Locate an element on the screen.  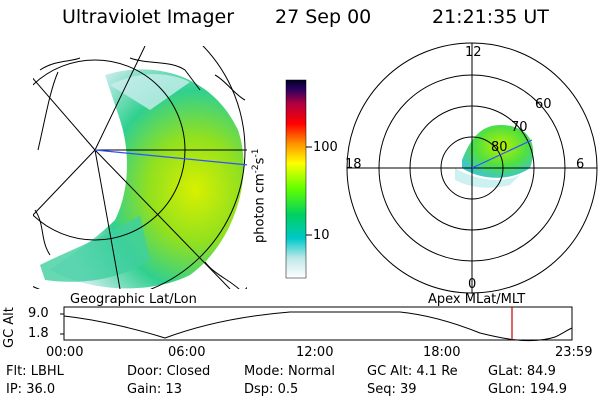
info-flt: Flt: LBHL is located at coordinates (35, 371).